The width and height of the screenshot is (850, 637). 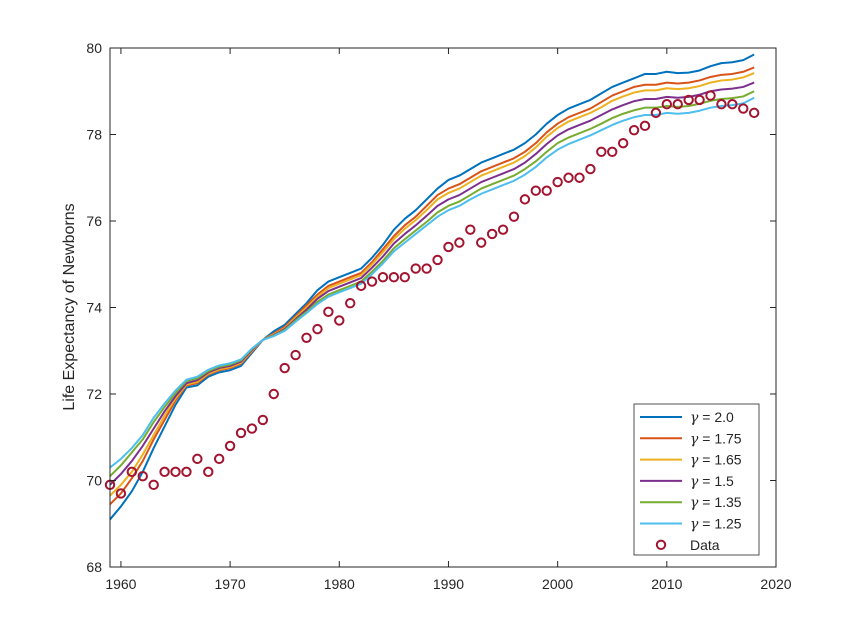 What do you see at coordinates (712, 417) in the screenshot?
I see `legend-label-1: γ = 2.0` at bounding box center [712, 417].